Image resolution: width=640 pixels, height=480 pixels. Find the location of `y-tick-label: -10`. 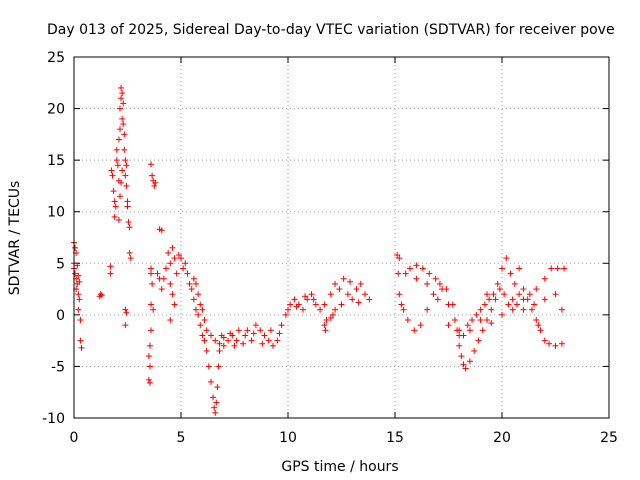

y-tick-label: -10 is located at coordinates (53, 419).